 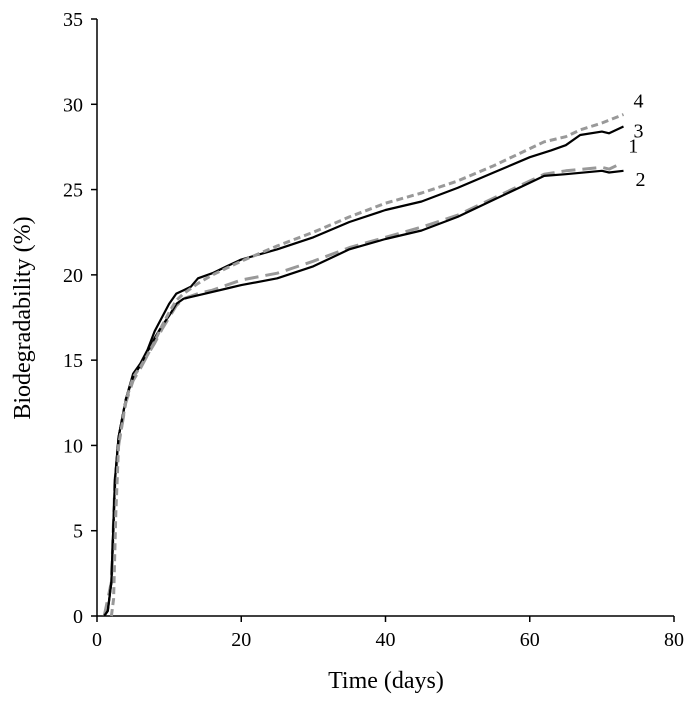 I want to click on y-axis-label: Biodegradability (%), so click(x=23, y=317).